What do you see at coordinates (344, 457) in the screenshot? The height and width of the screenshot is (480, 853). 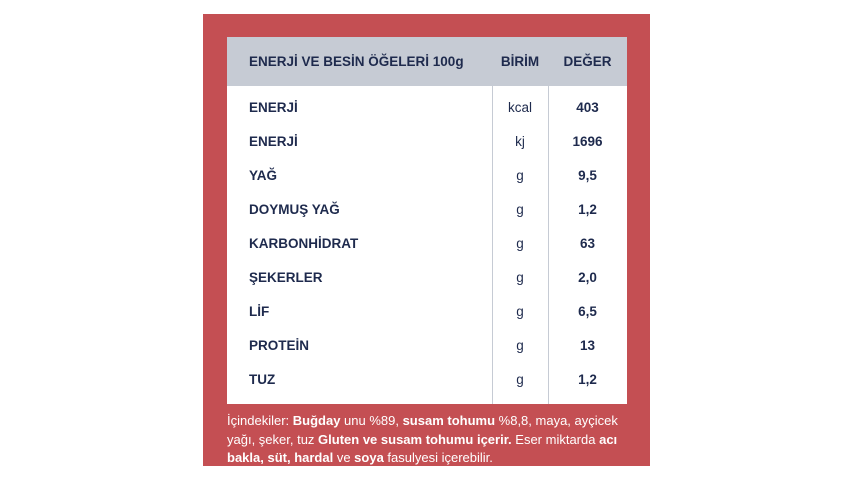 I see `ingredient-text: ve` at bounding box center [344, 457].